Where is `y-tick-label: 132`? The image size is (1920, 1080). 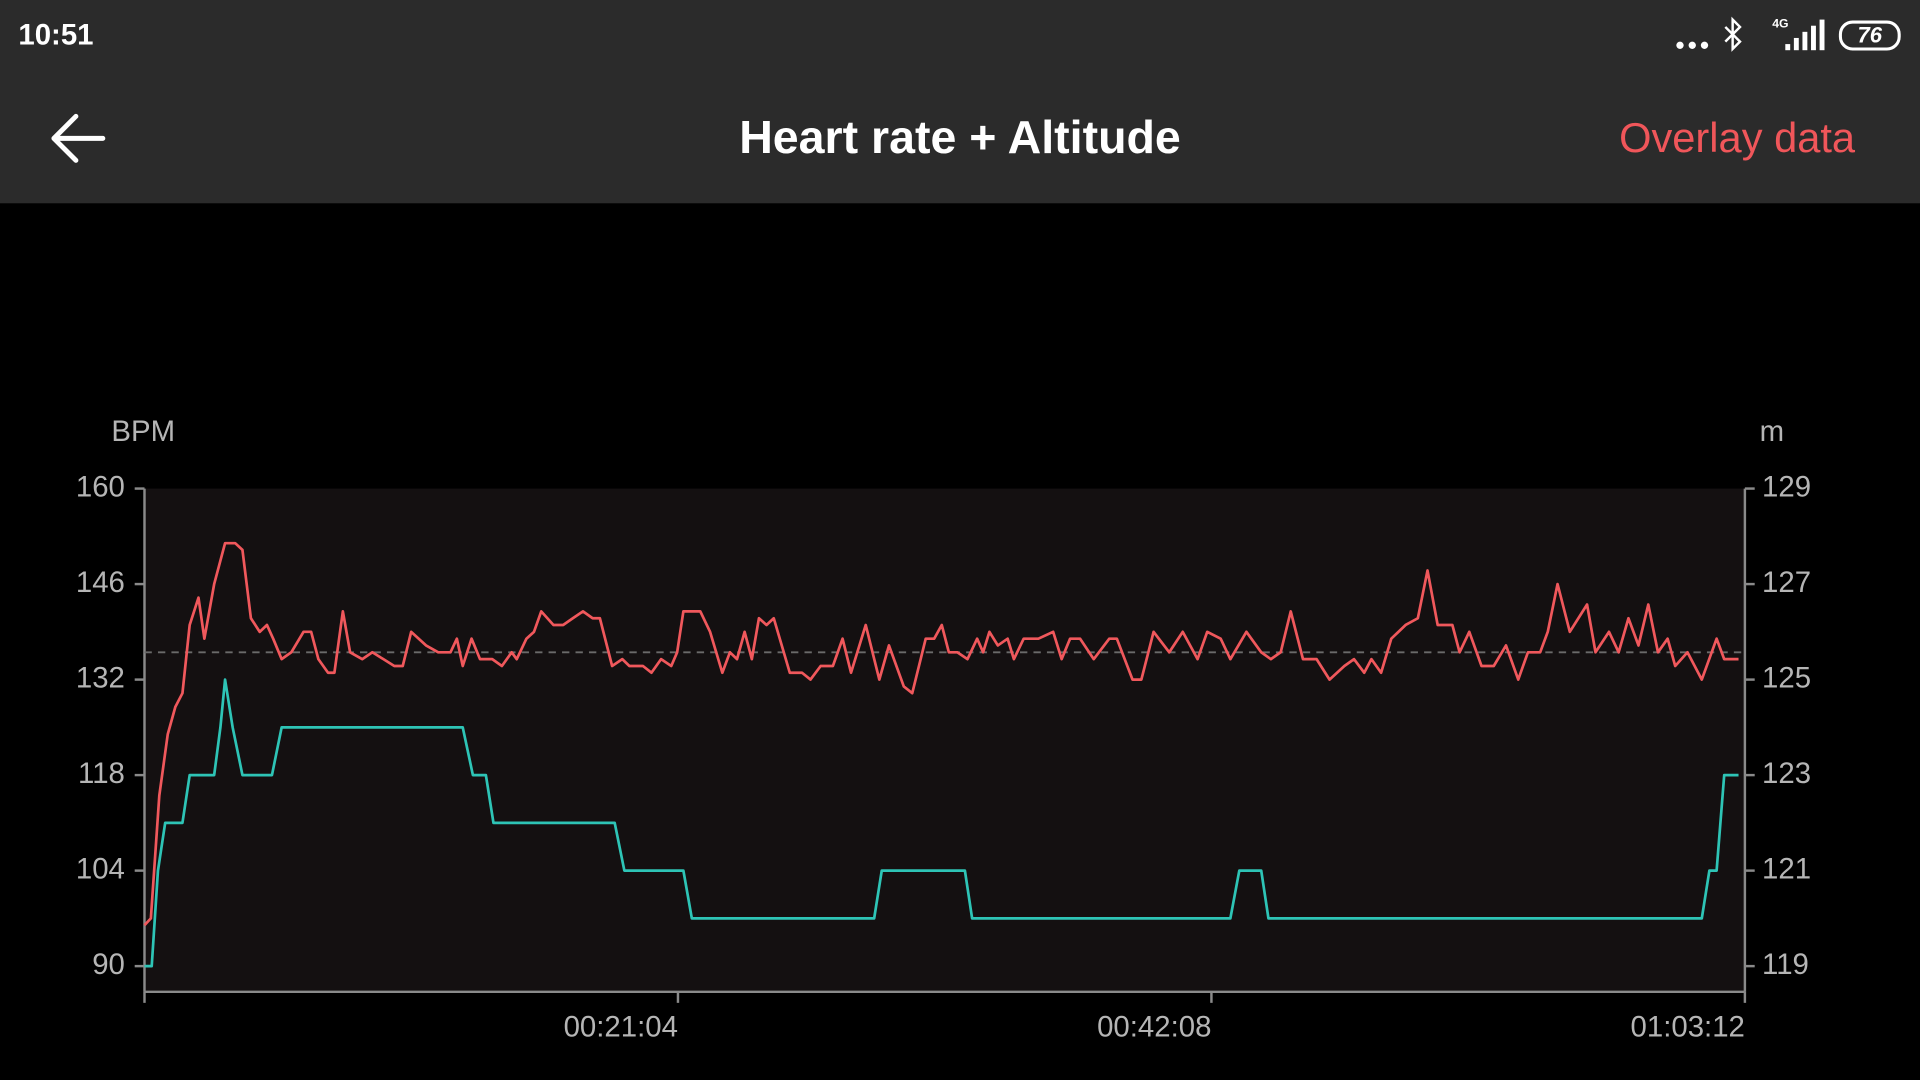 y-tick-label: 132 is located at coordinates (100, 677).